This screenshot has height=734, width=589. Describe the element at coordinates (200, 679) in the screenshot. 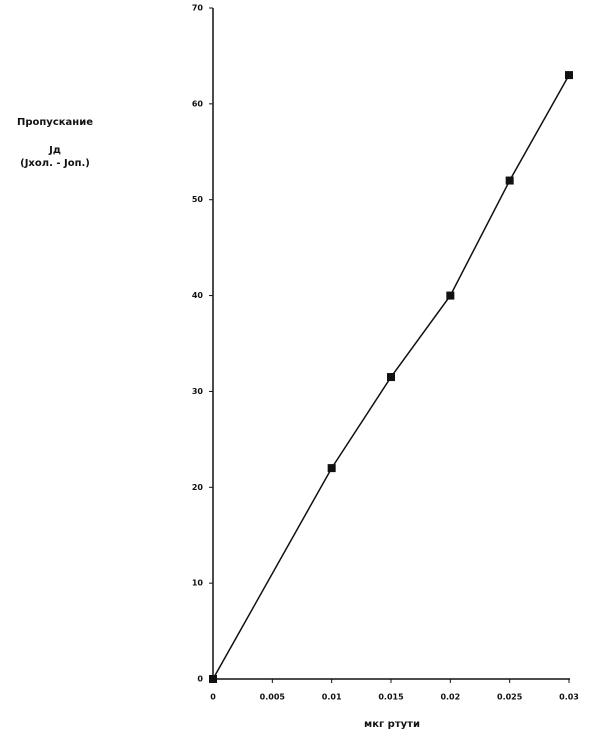

I see `y-tick-label: 0` at that location.